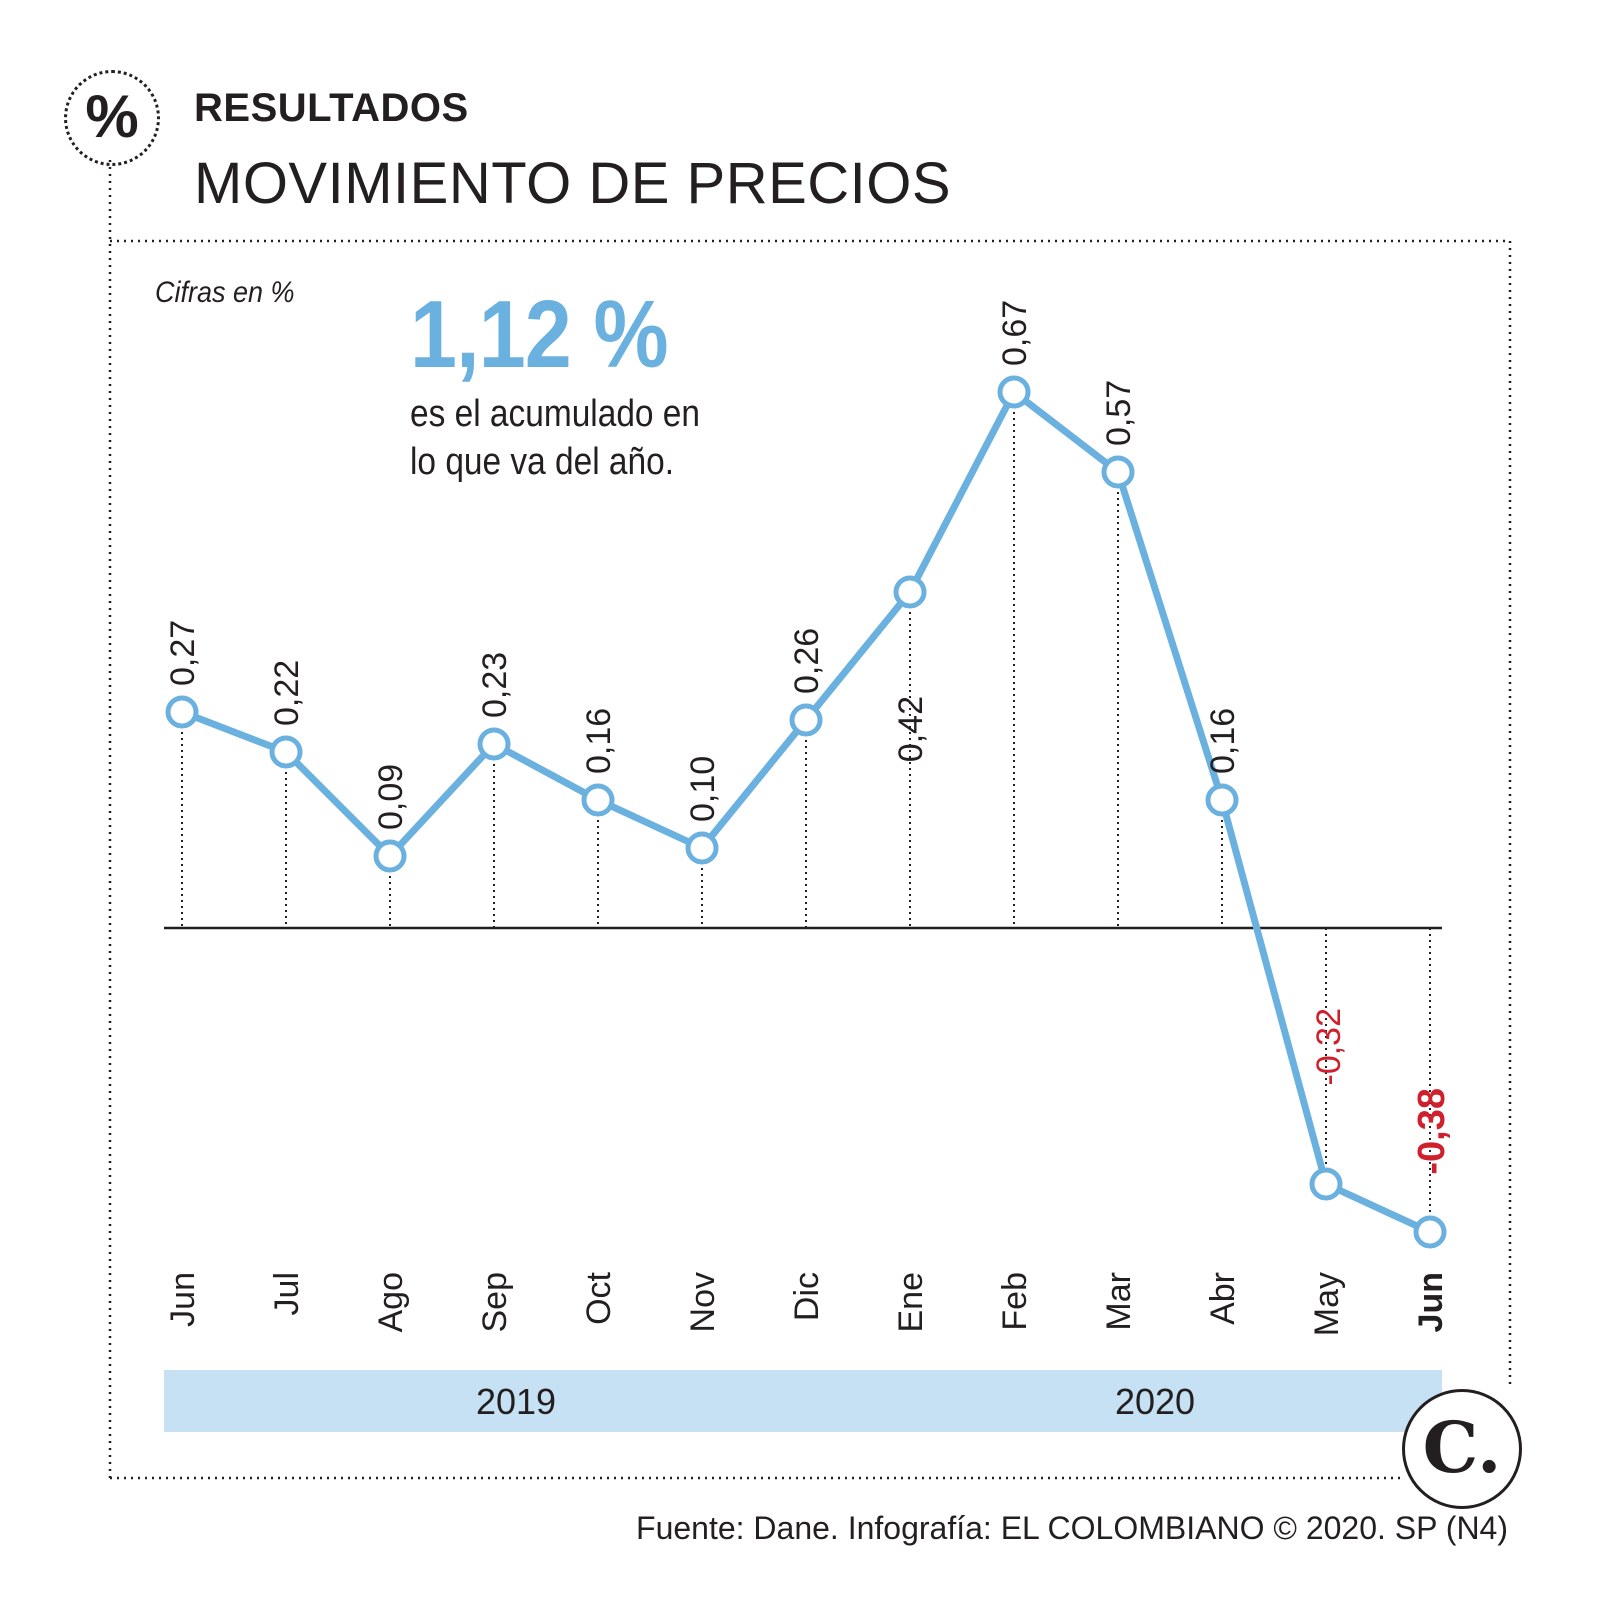 The image size is (1600, 1604). Describe the element at coordinates (555, 414) in the screenshot. I see `headline-line-1: es el acumulado en` at that location.